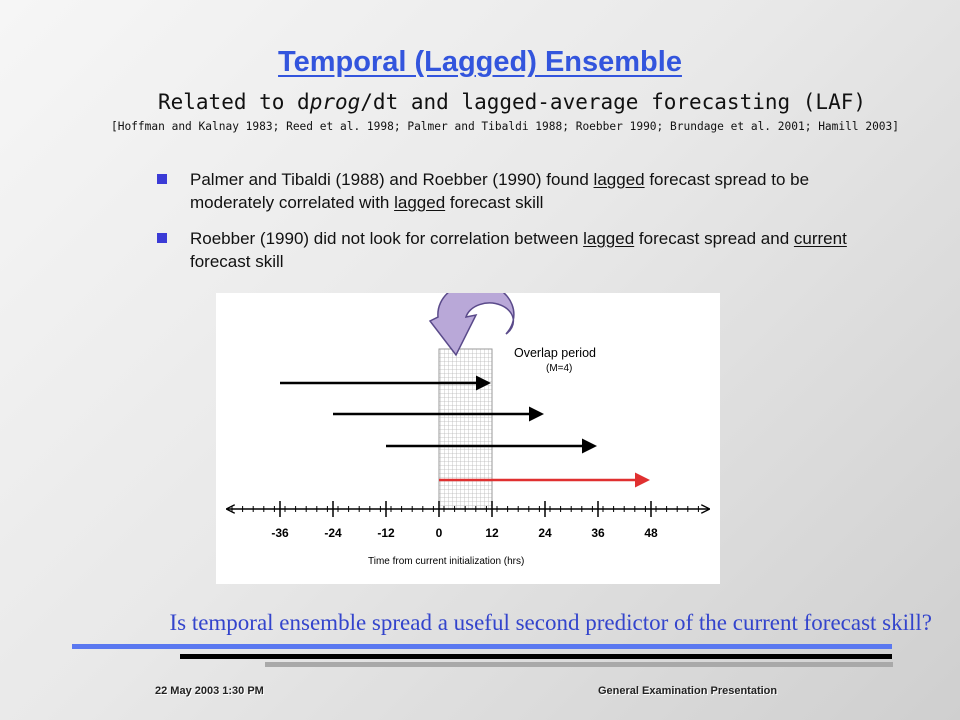 The image size is (960, 720). I want to click on bullet-text: forecast spread and, so click(714, 238).